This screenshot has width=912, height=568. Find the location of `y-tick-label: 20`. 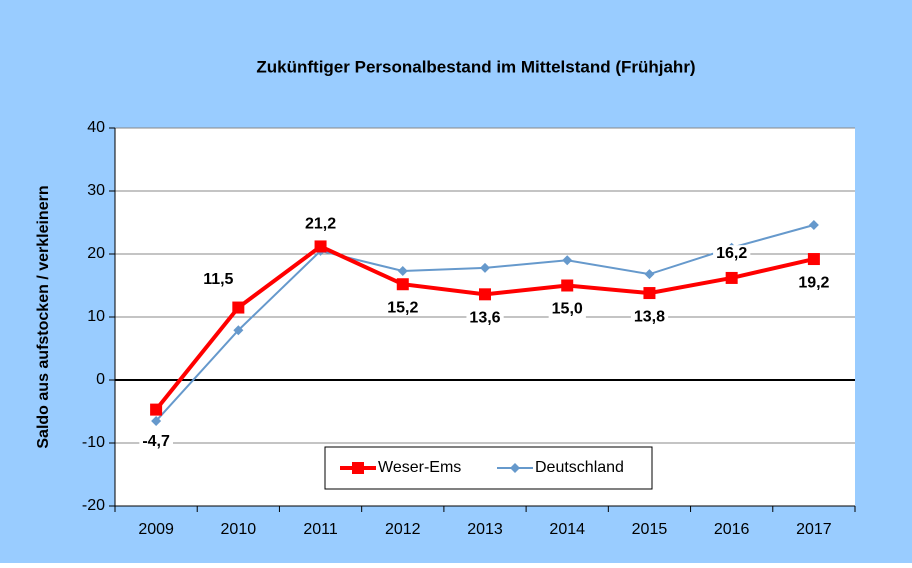

y-tick-label: 20 is located at coordinates (96, 253).